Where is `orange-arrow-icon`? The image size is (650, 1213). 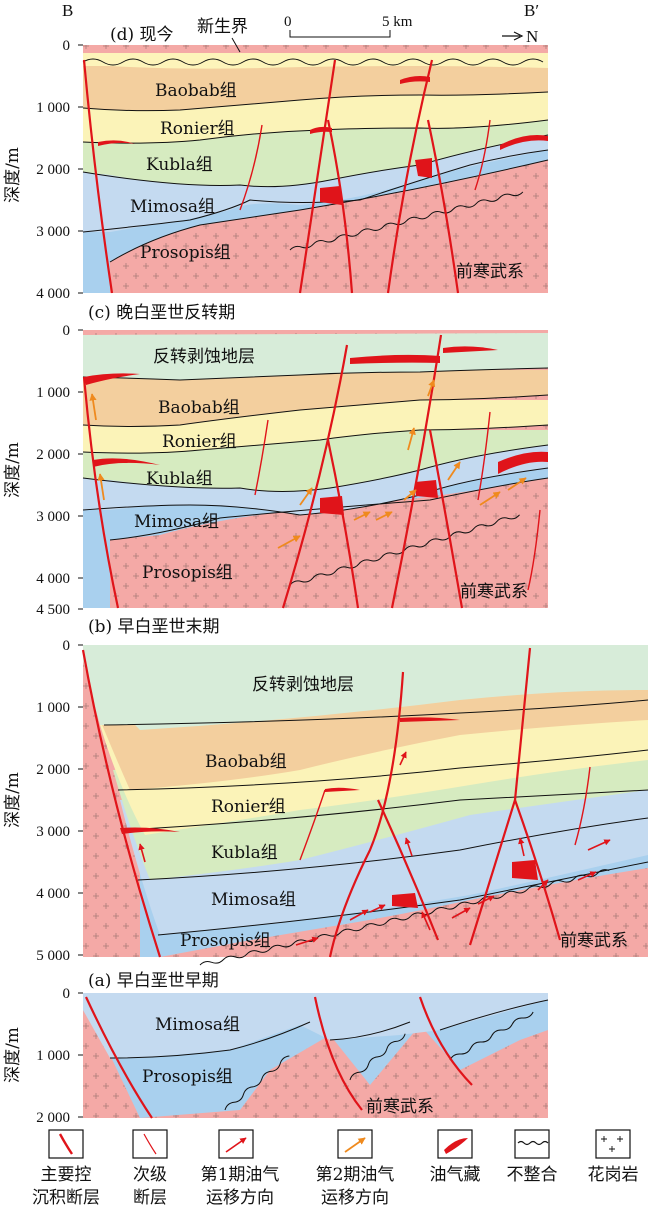
orange-arrow-icon is located at coordinates (355, 1144).